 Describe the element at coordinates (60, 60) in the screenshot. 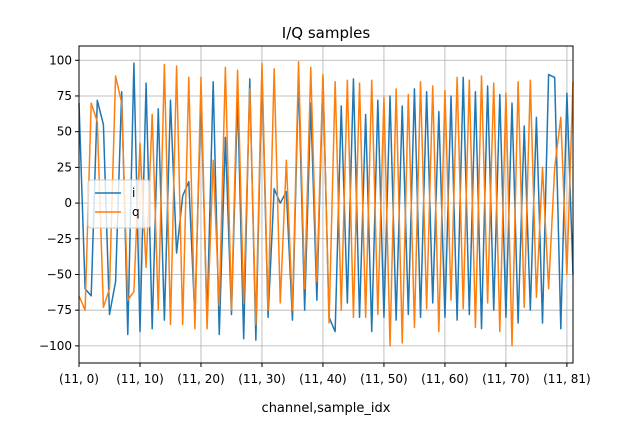

I see `y-tick-label: 100` at that location.